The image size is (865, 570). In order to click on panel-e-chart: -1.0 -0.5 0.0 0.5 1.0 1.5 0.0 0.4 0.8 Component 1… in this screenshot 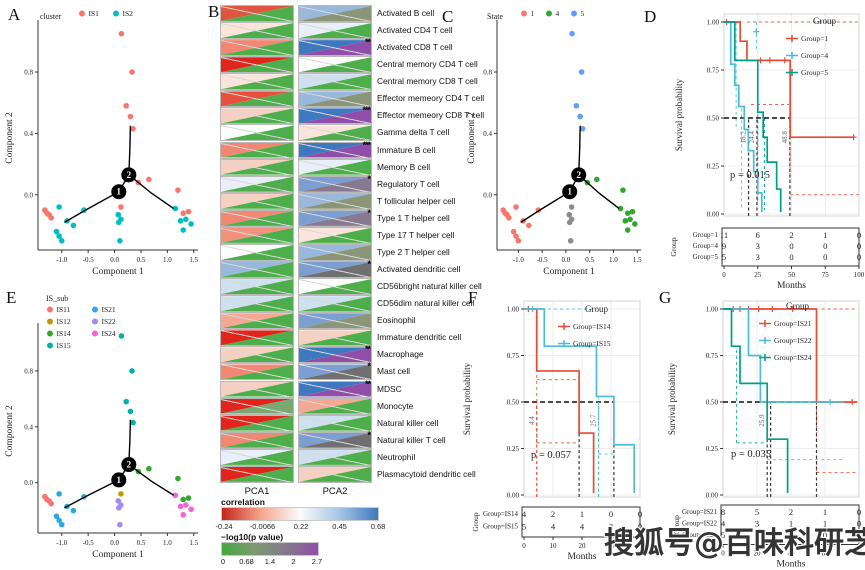, I will do `click(102, 427)`.